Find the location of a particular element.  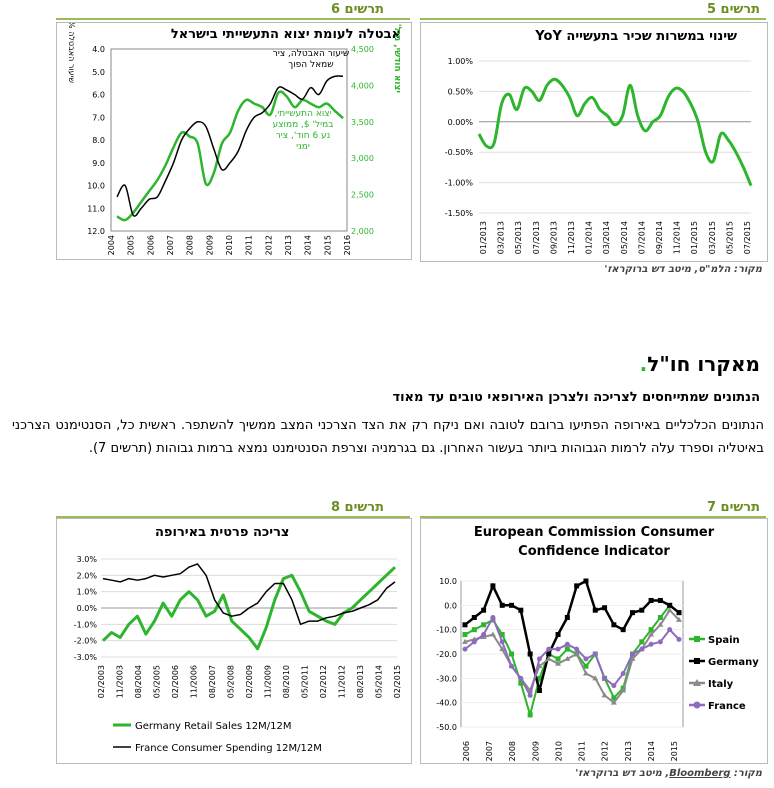

fig8-xtick-label: 02/2003 is located at coordinates (101, 681).